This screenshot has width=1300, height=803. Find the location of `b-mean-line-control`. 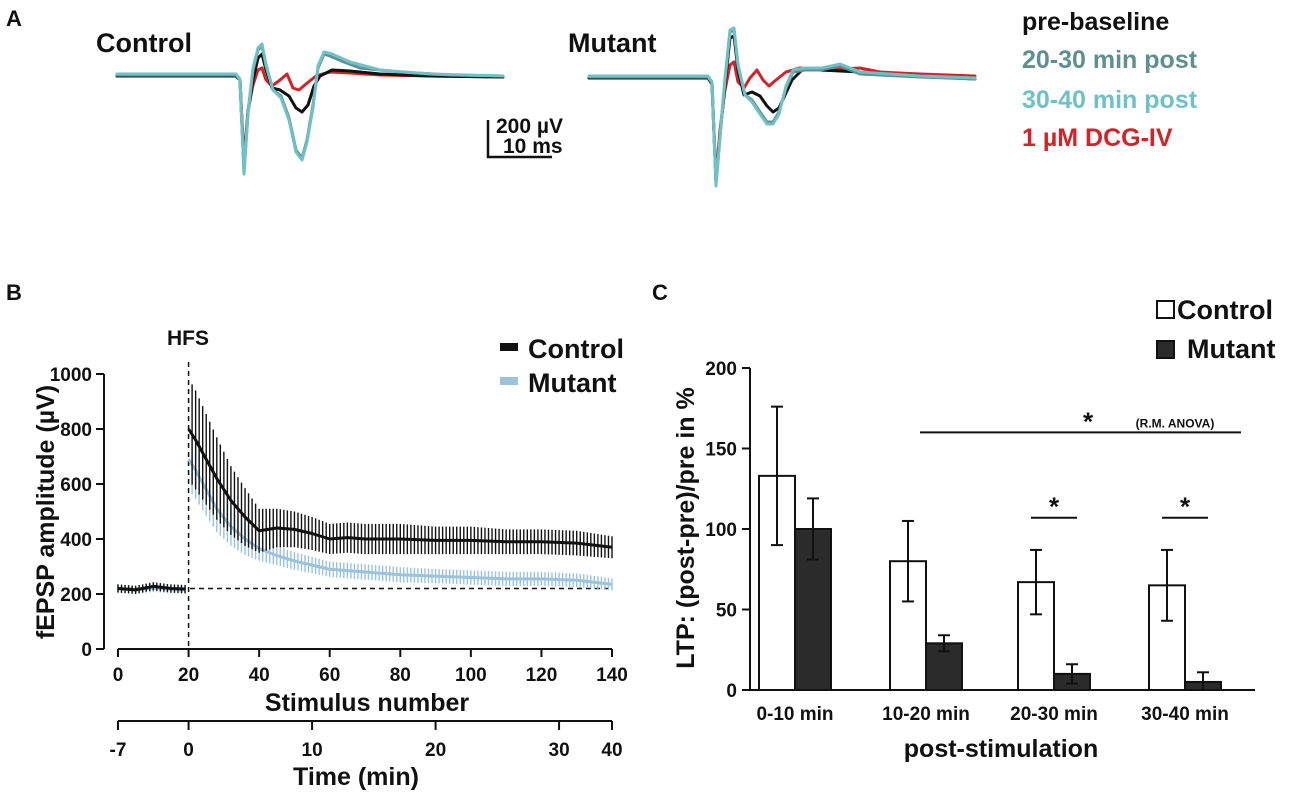

b-mean-line-control is located at coordinates (365, 510).